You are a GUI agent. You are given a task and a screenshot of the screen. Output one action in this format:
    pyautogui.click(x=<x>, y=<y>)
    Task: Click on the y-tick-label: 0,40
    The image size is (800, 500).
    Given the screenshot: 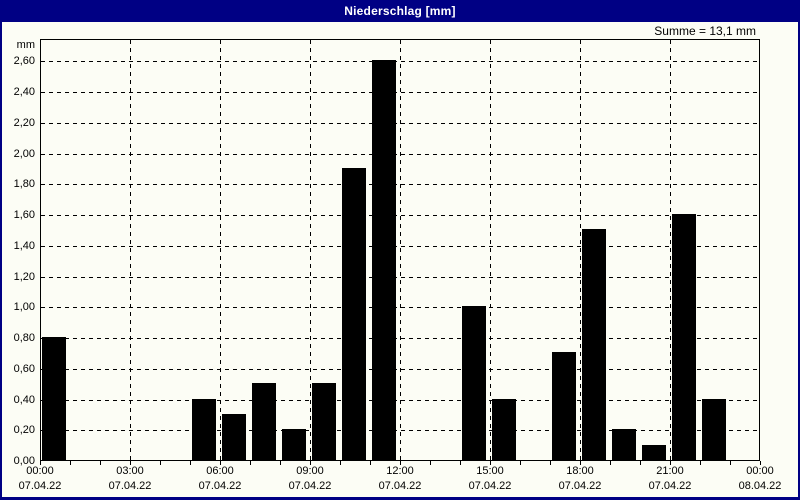 What is the action you would take?
    pyautogui.click(x=24, y=400)
    